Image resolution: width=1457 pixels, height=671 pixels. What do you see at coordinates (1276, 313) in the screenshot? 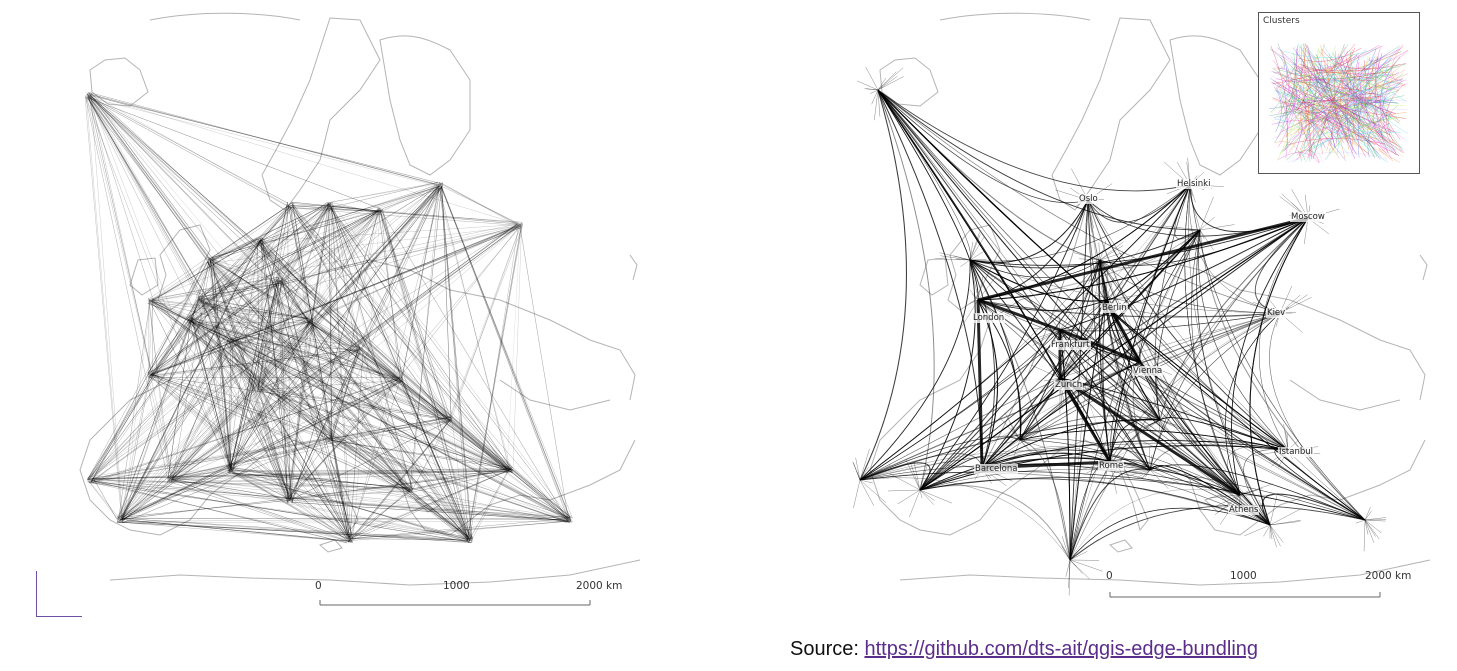
I see `city-label-kiev: Kiev` at bounding box center [1276, 313].